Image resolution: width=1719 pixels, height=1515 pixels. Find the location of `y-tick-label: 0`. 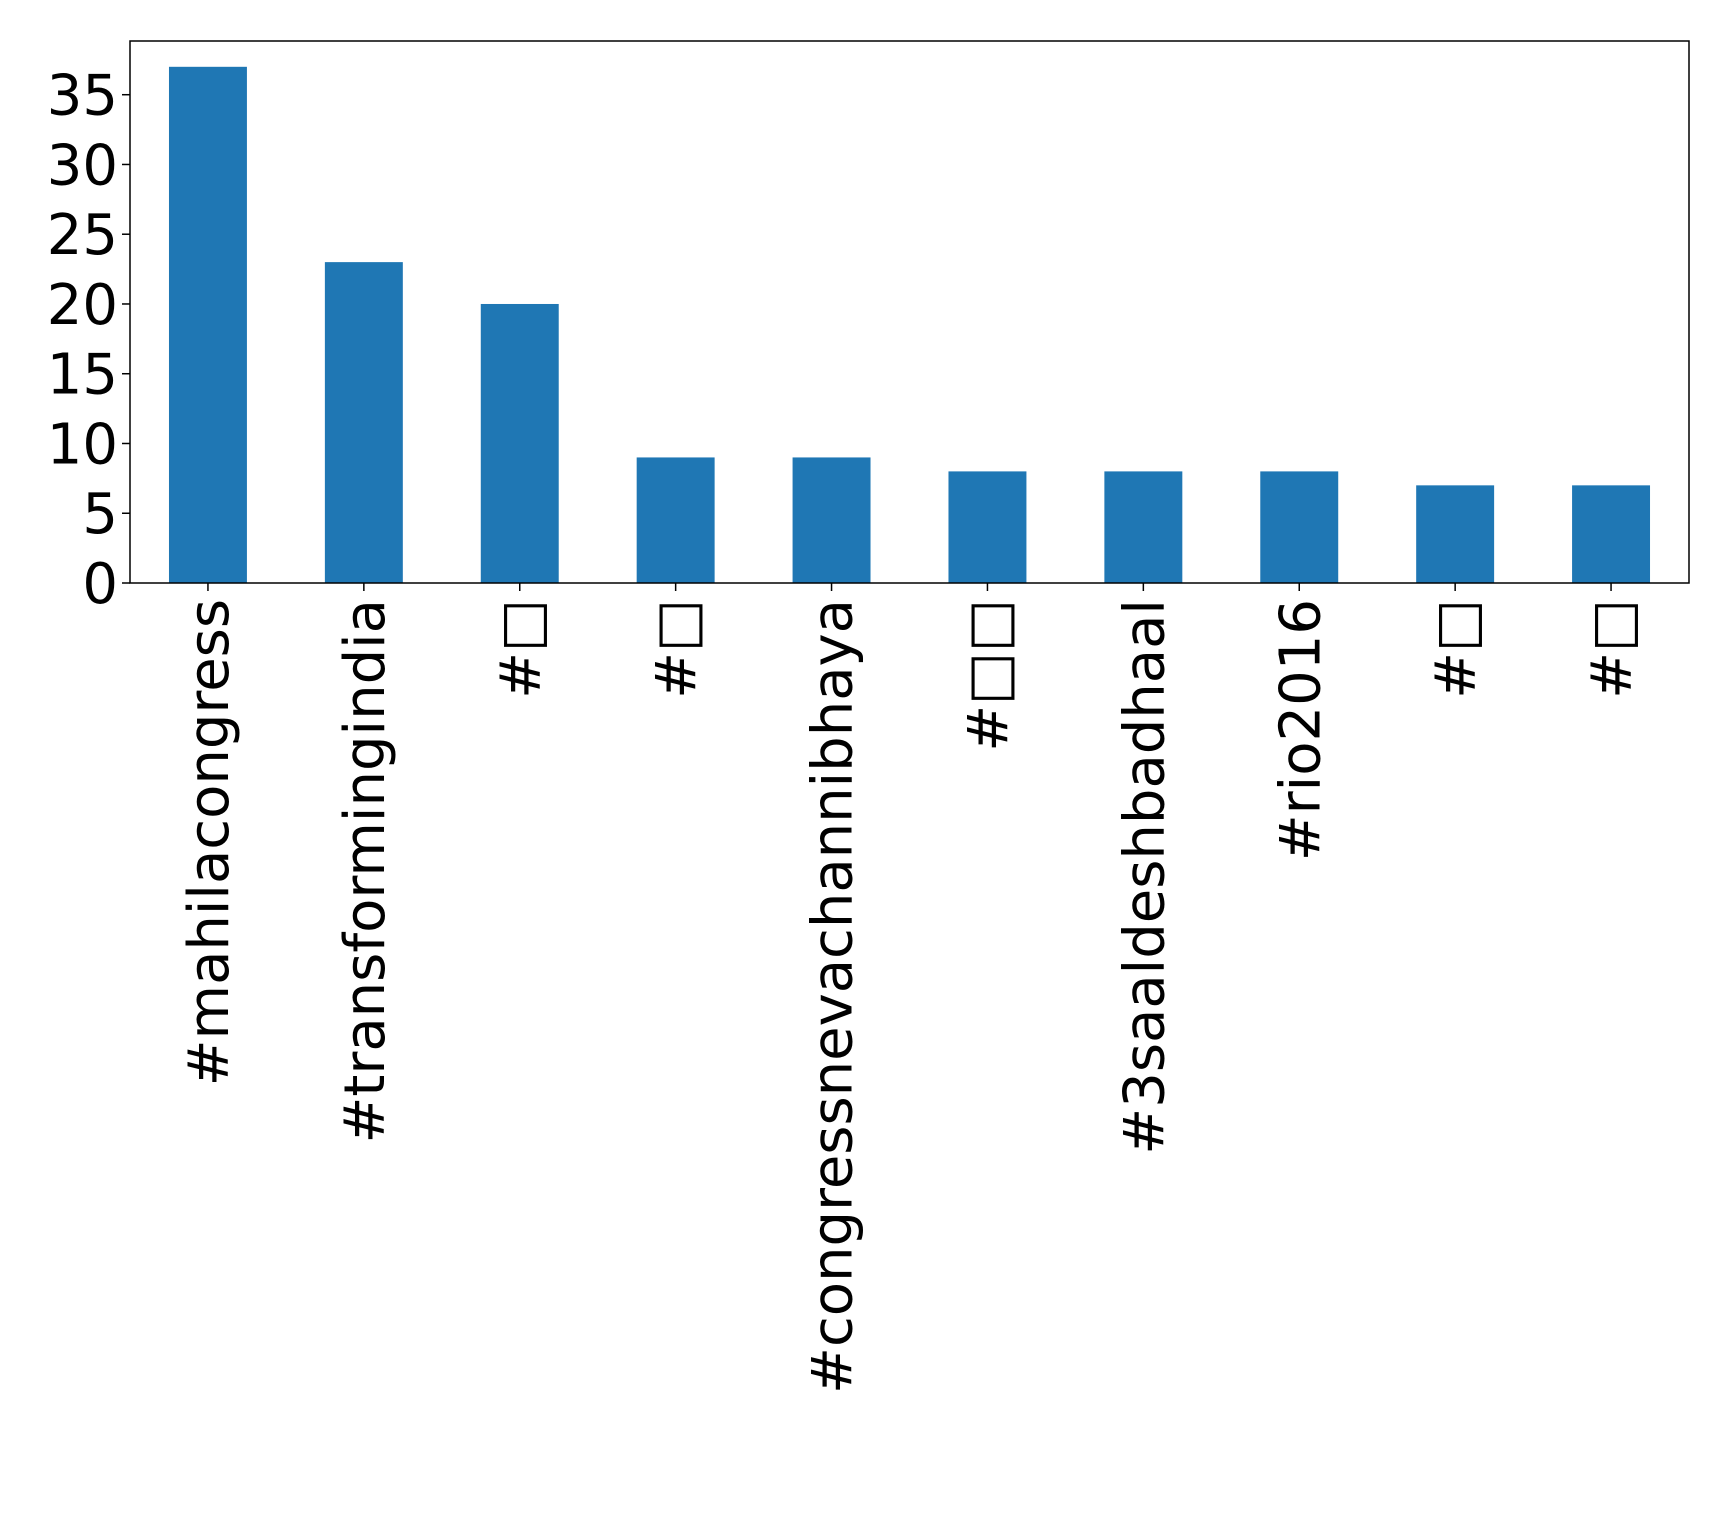

y-tick-label: 0 is located at coordinates (100, 584).